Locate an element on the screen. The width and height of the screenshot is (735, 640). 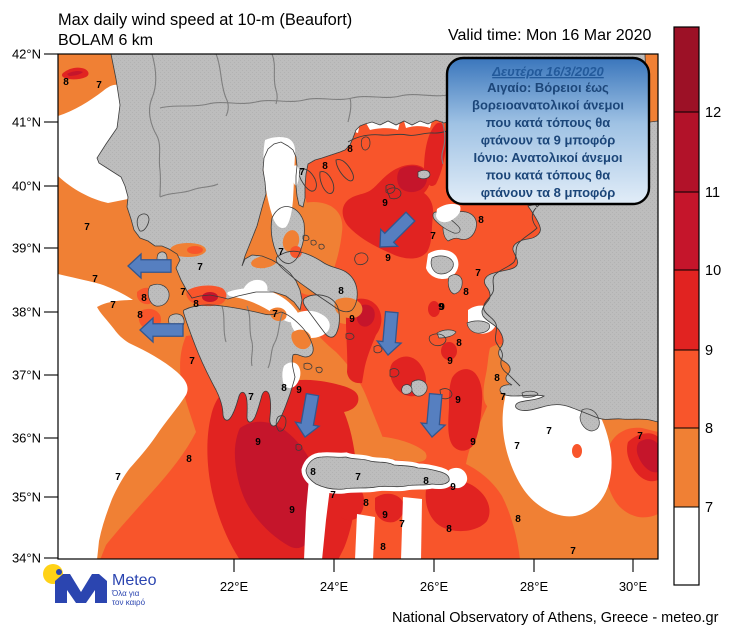
svg-text: Δευτέρα 16/3/2020 is located at coordinates (547, 71).